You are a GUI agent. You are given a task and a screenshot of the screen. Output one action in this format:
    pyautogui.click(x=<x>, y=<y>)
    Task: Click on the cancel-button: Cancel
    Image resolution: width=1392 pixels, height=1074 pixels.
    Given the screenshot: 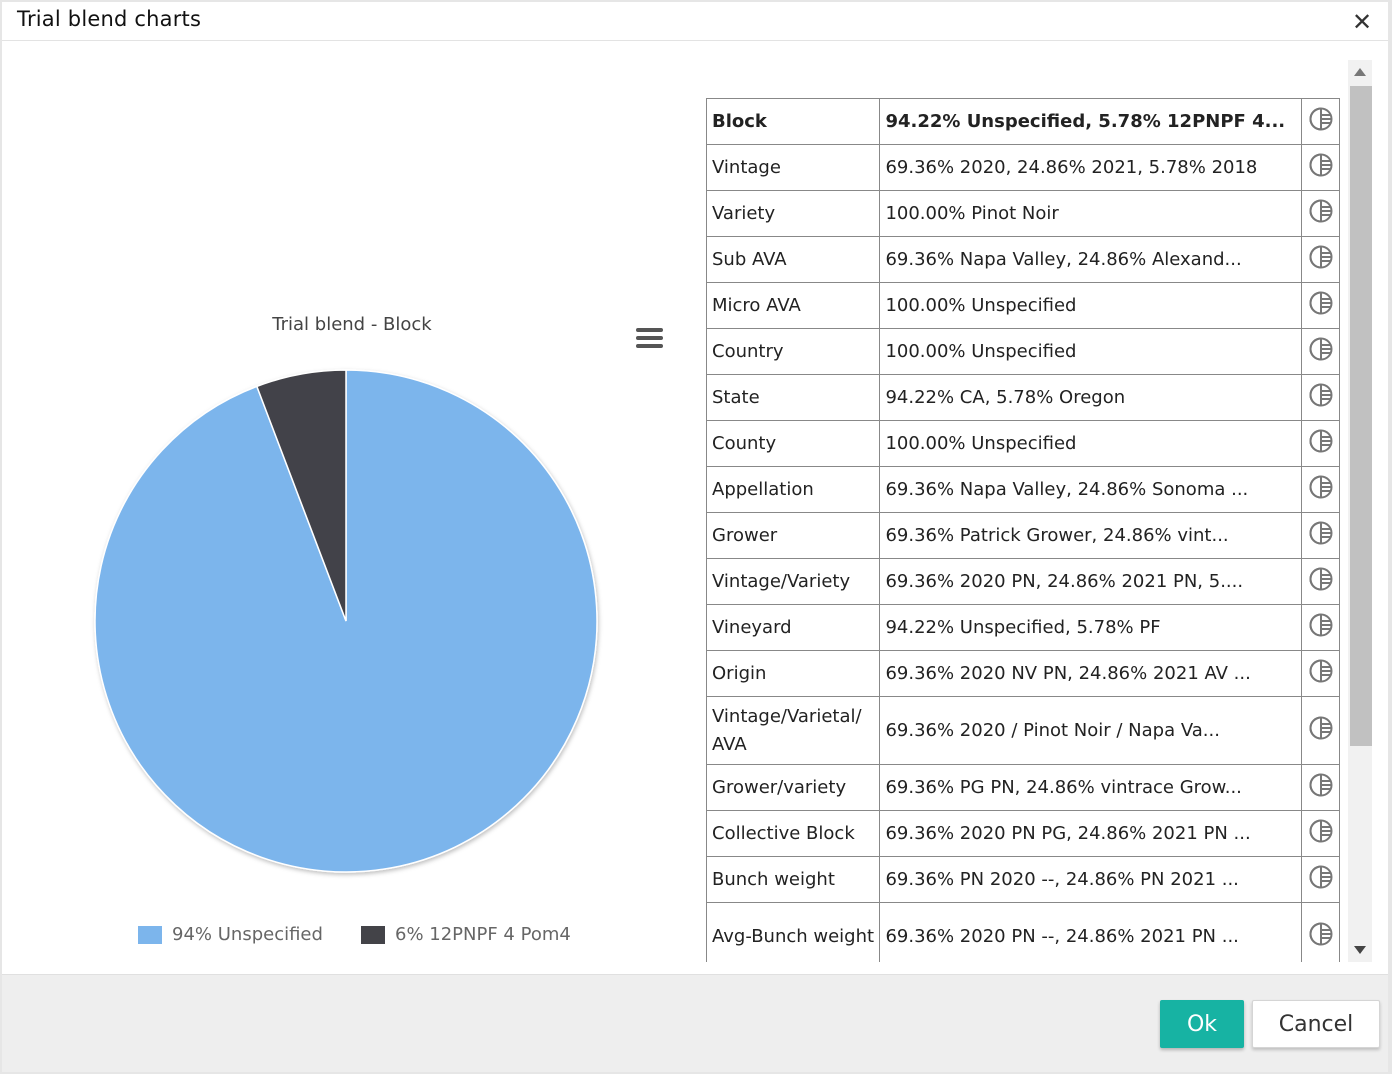 What is the action you would take?
    pyautogui.click(x=1316, y=1024)
    